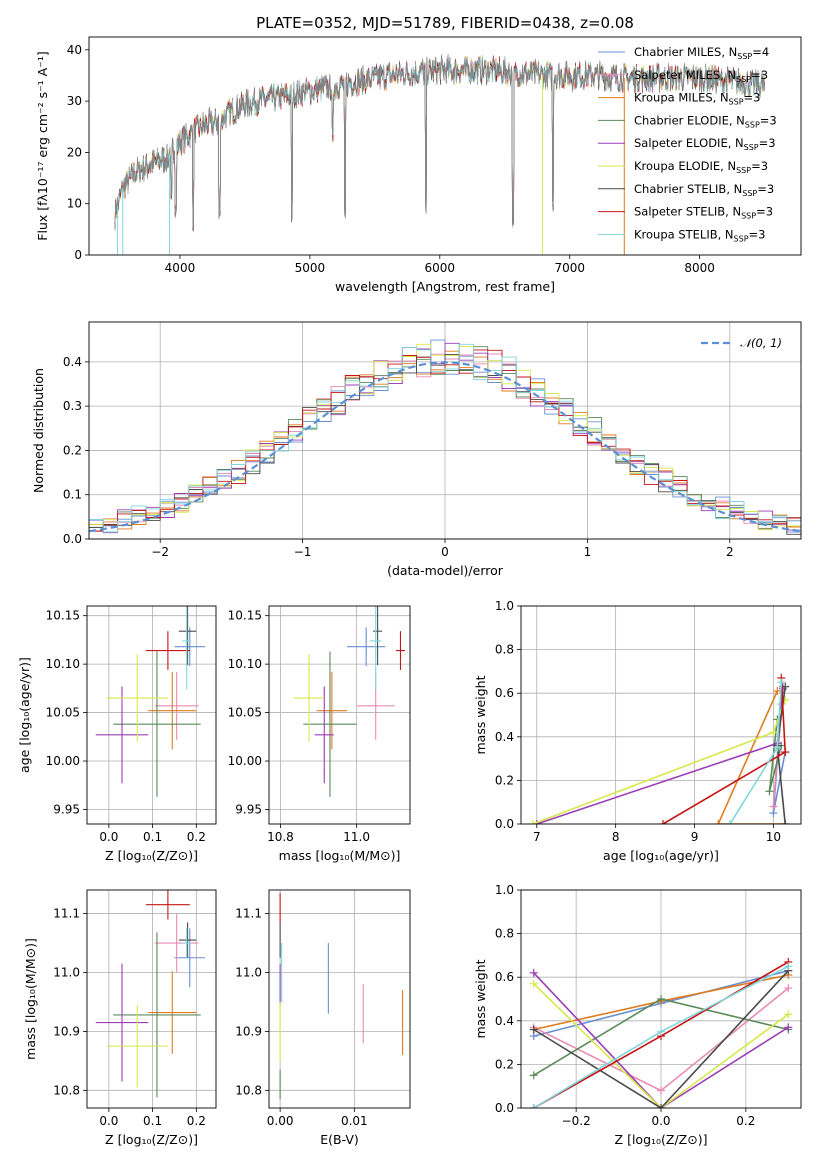 Image resolution: width=819 pixels, height=1170 pixels. Describe the element at coordinates (72, 406) in the screenshot. I see `y-tick-label: 0.3` at that location.